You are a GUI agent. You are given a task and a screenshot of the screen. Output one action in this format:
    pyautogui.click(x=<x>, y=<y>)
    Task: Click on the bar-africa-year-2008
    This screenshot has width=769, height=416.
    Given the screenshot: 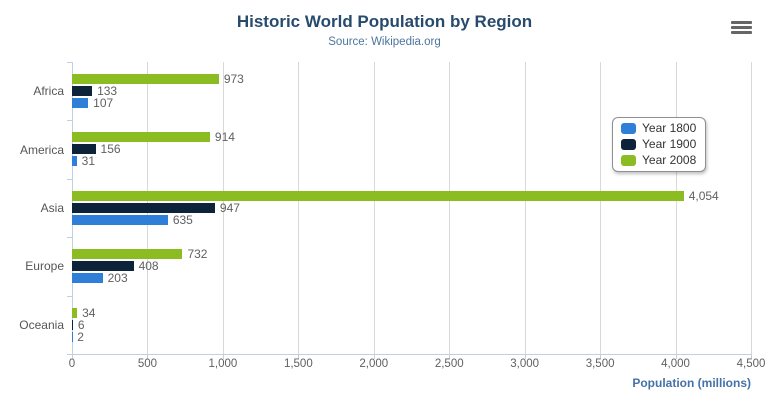 What is the action you would take?
    pyautogui.click(x=145, y=79)
    